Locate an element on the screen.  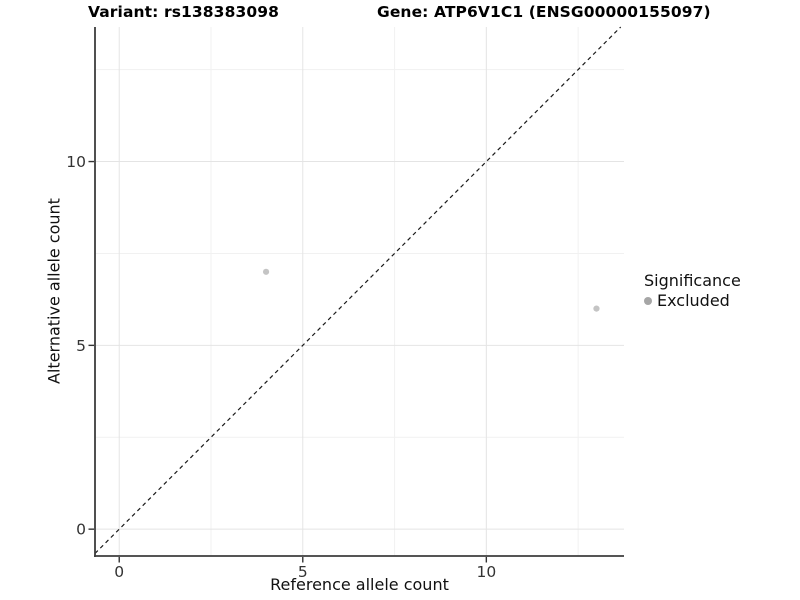
legend-item-label: Excluded is located at coordinates (693, 300).